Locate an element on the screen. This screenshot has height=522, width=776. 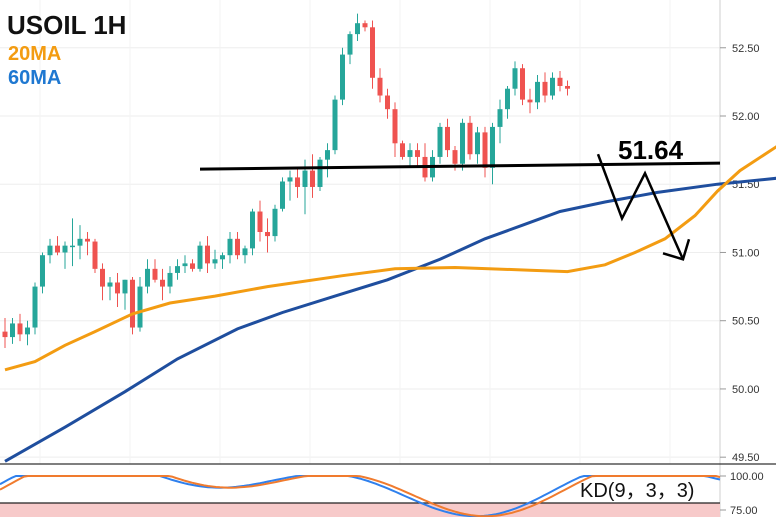
kd-indicator-panel: KD(9，3，3) 100.00 75.00 is located at coordinates (388, 490).